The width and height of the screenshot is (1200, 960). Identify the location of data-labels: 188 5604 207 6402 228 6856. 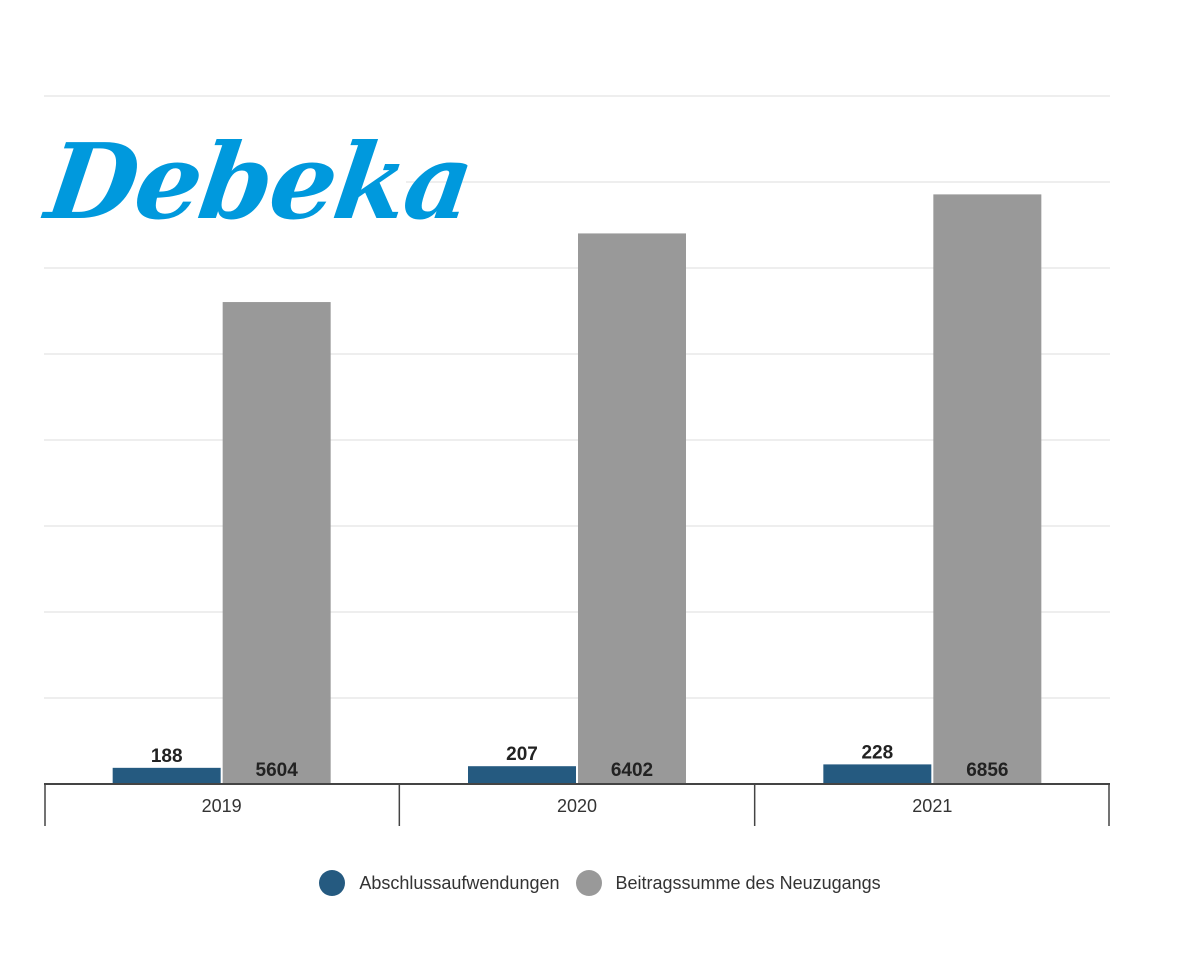
(580, 761).